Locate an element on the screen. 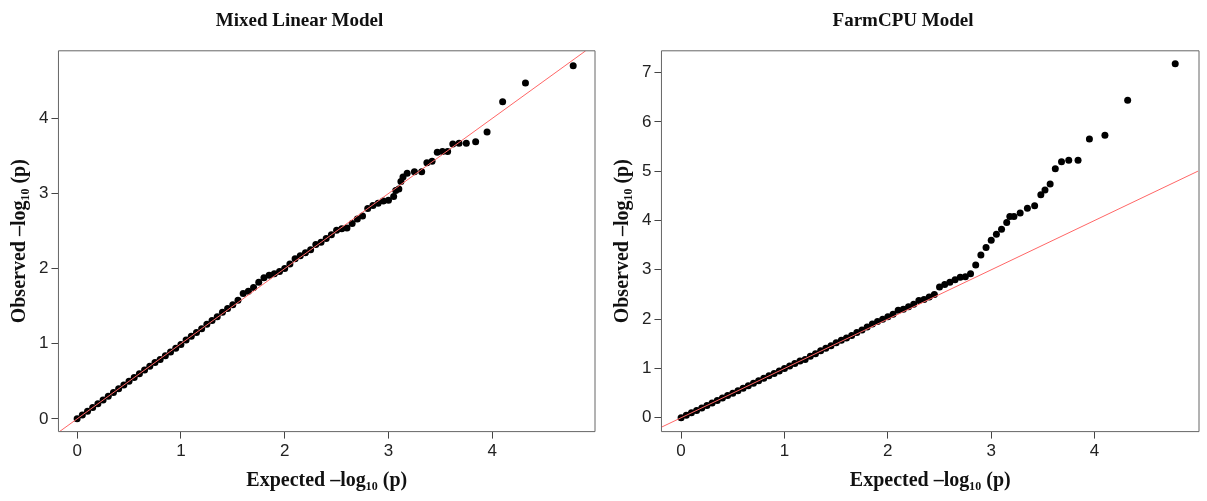 This screenshot has width=1207, height=501. chart-title: Mixed Linear Model is located at coordinates (299, 20).